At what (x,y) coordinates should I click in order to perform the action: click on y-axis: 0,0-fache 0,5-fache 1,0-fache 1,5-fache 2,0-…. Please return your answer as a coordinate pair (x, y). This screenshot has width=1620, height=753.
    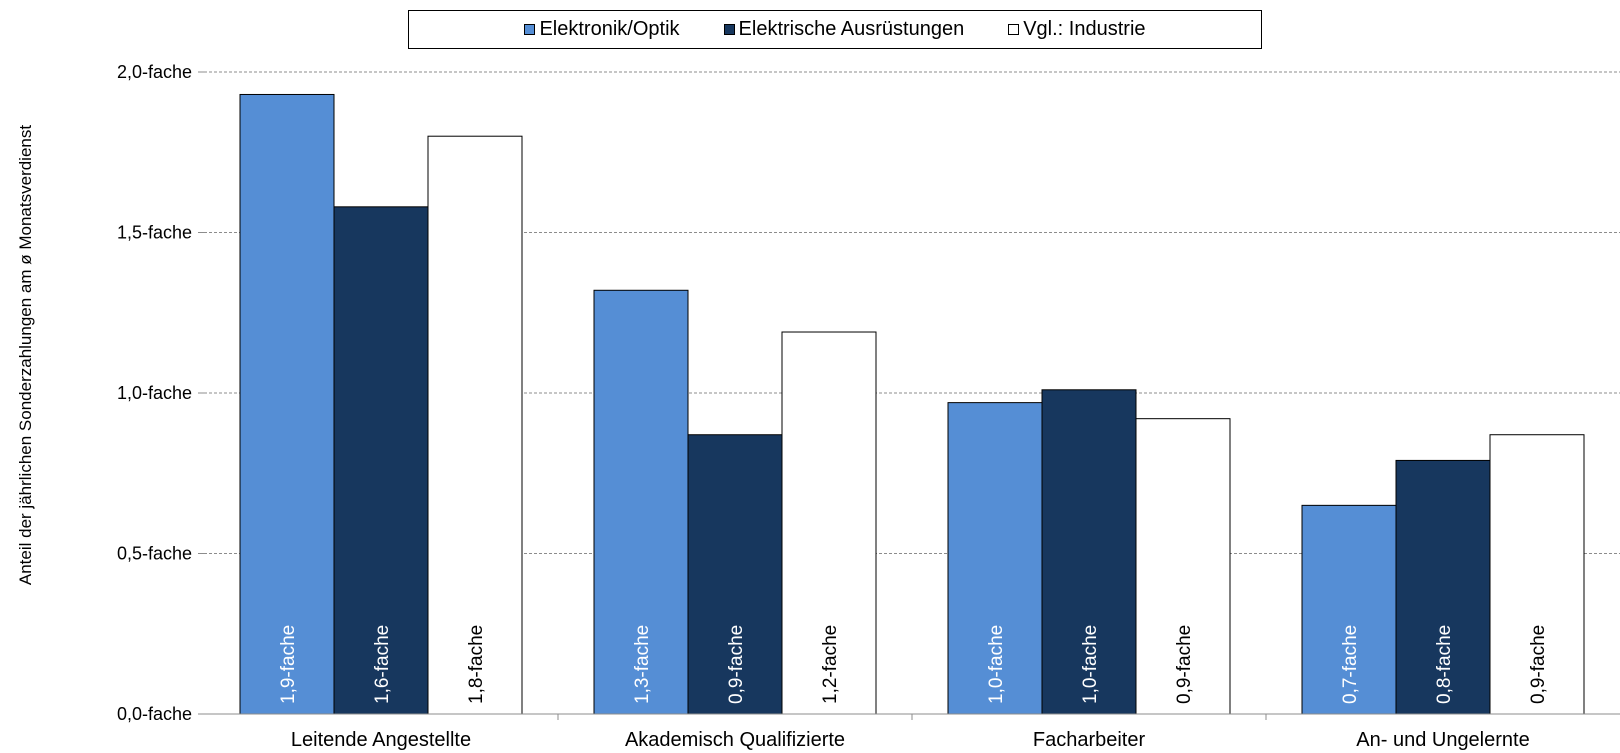
    Looking at the image, I should click on (160, 393).